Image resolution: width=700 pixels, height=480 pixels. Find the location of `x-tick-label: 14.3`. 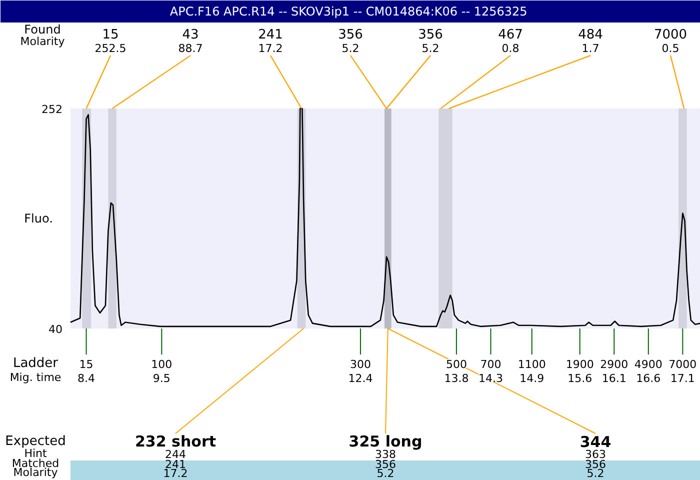

x-tick-label: 14.3 is located at coordinates (490, 378).